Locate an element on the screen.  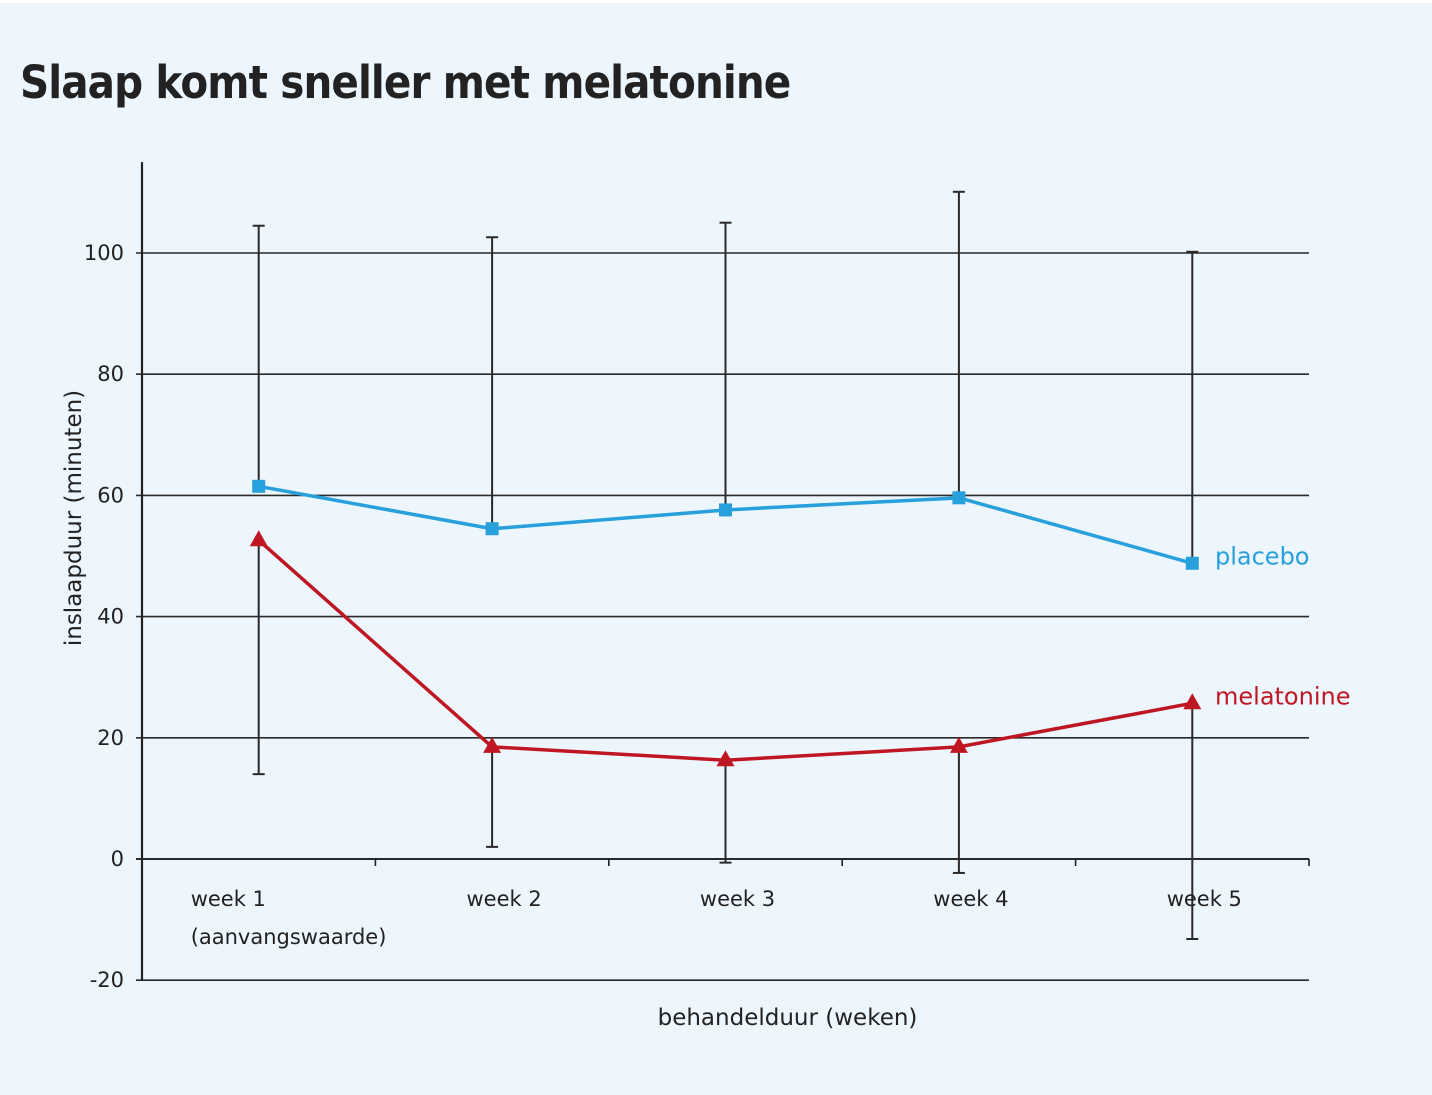
y-tick-label: 100 is located at coordinates (104, 253).